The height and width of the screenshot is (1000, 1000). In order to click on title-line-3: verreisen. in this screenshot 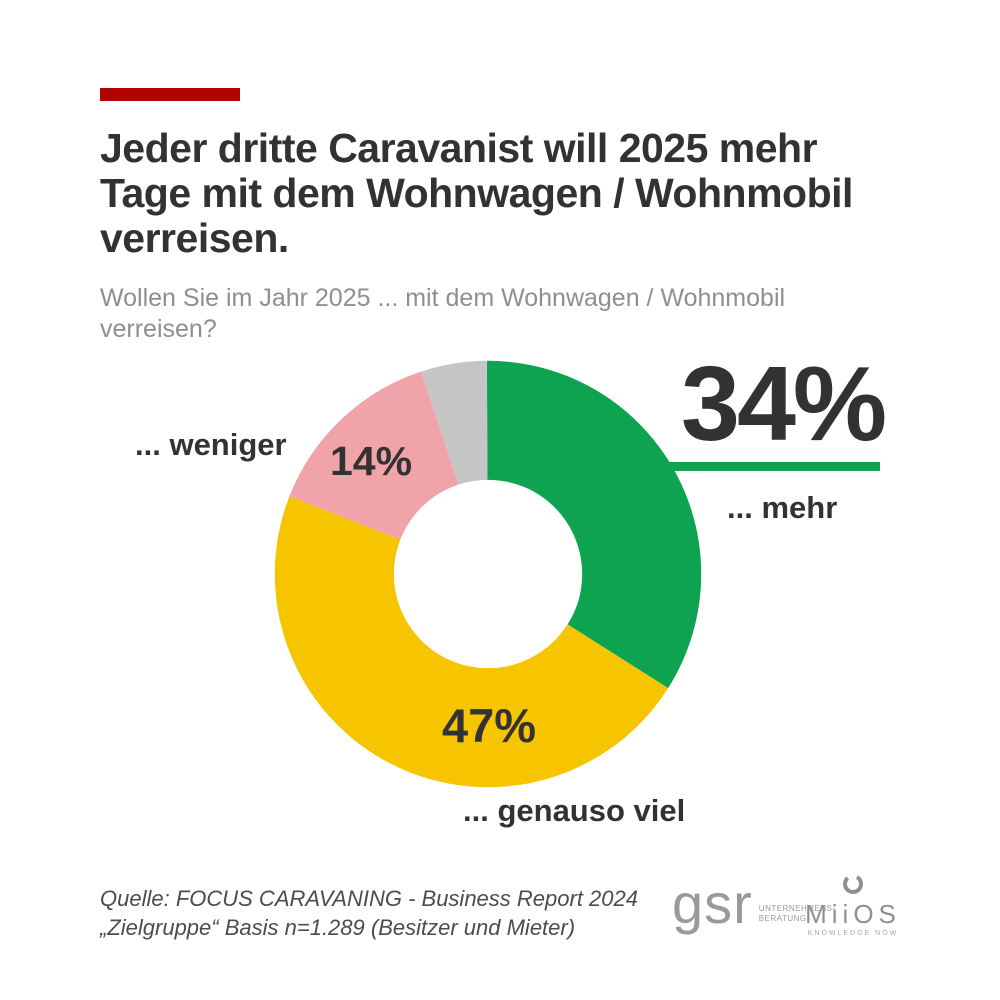, I will do `click(194, 238)`.